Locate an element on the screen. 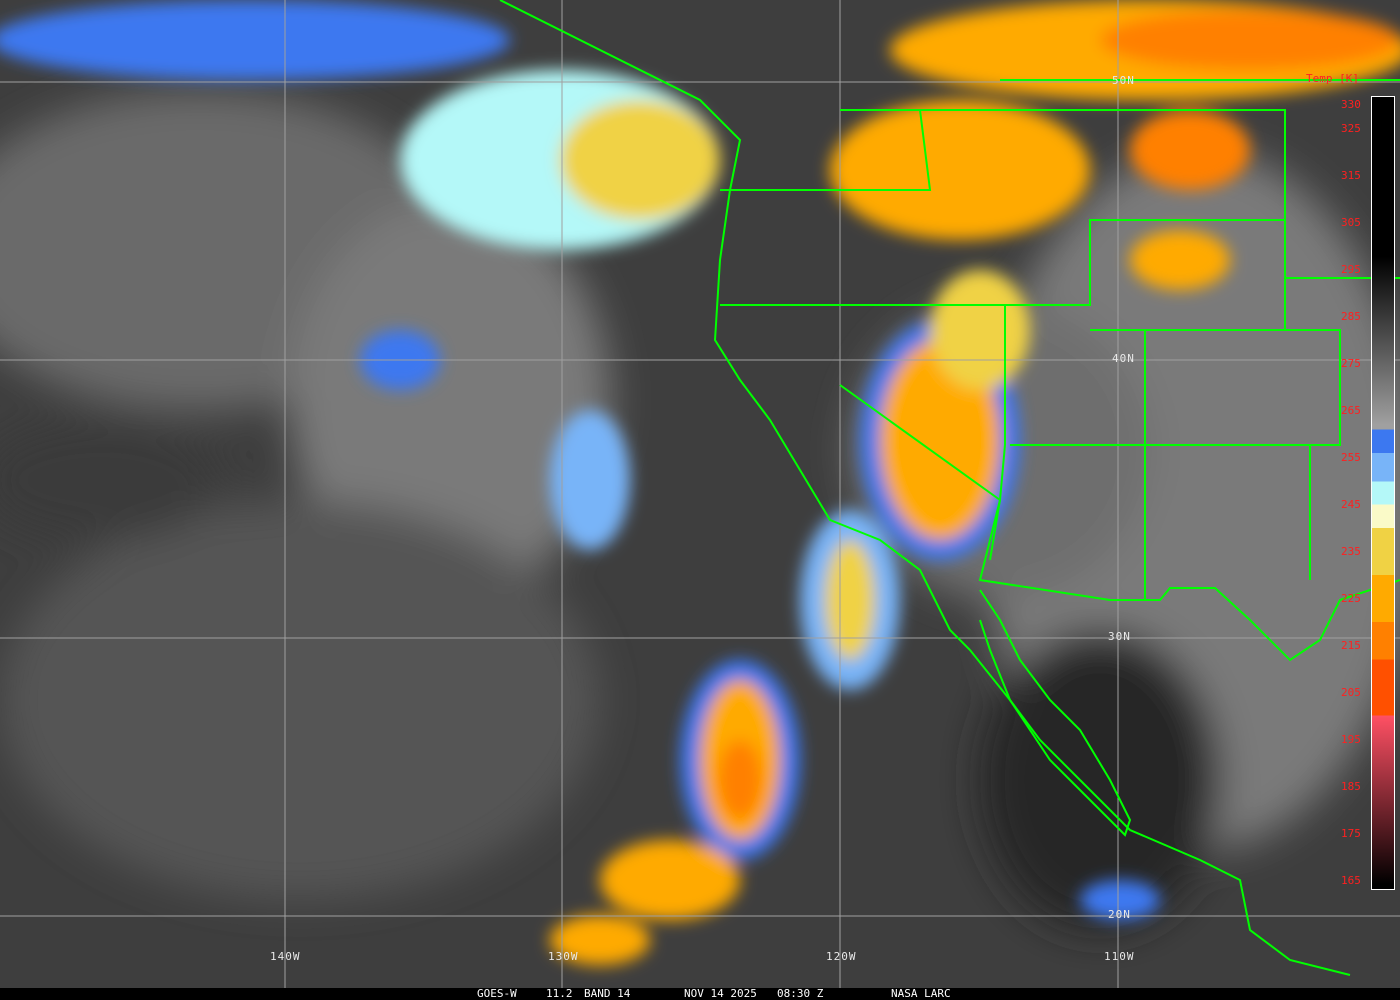  satellite-name: GOES-W is located at coordinates (497, 993).